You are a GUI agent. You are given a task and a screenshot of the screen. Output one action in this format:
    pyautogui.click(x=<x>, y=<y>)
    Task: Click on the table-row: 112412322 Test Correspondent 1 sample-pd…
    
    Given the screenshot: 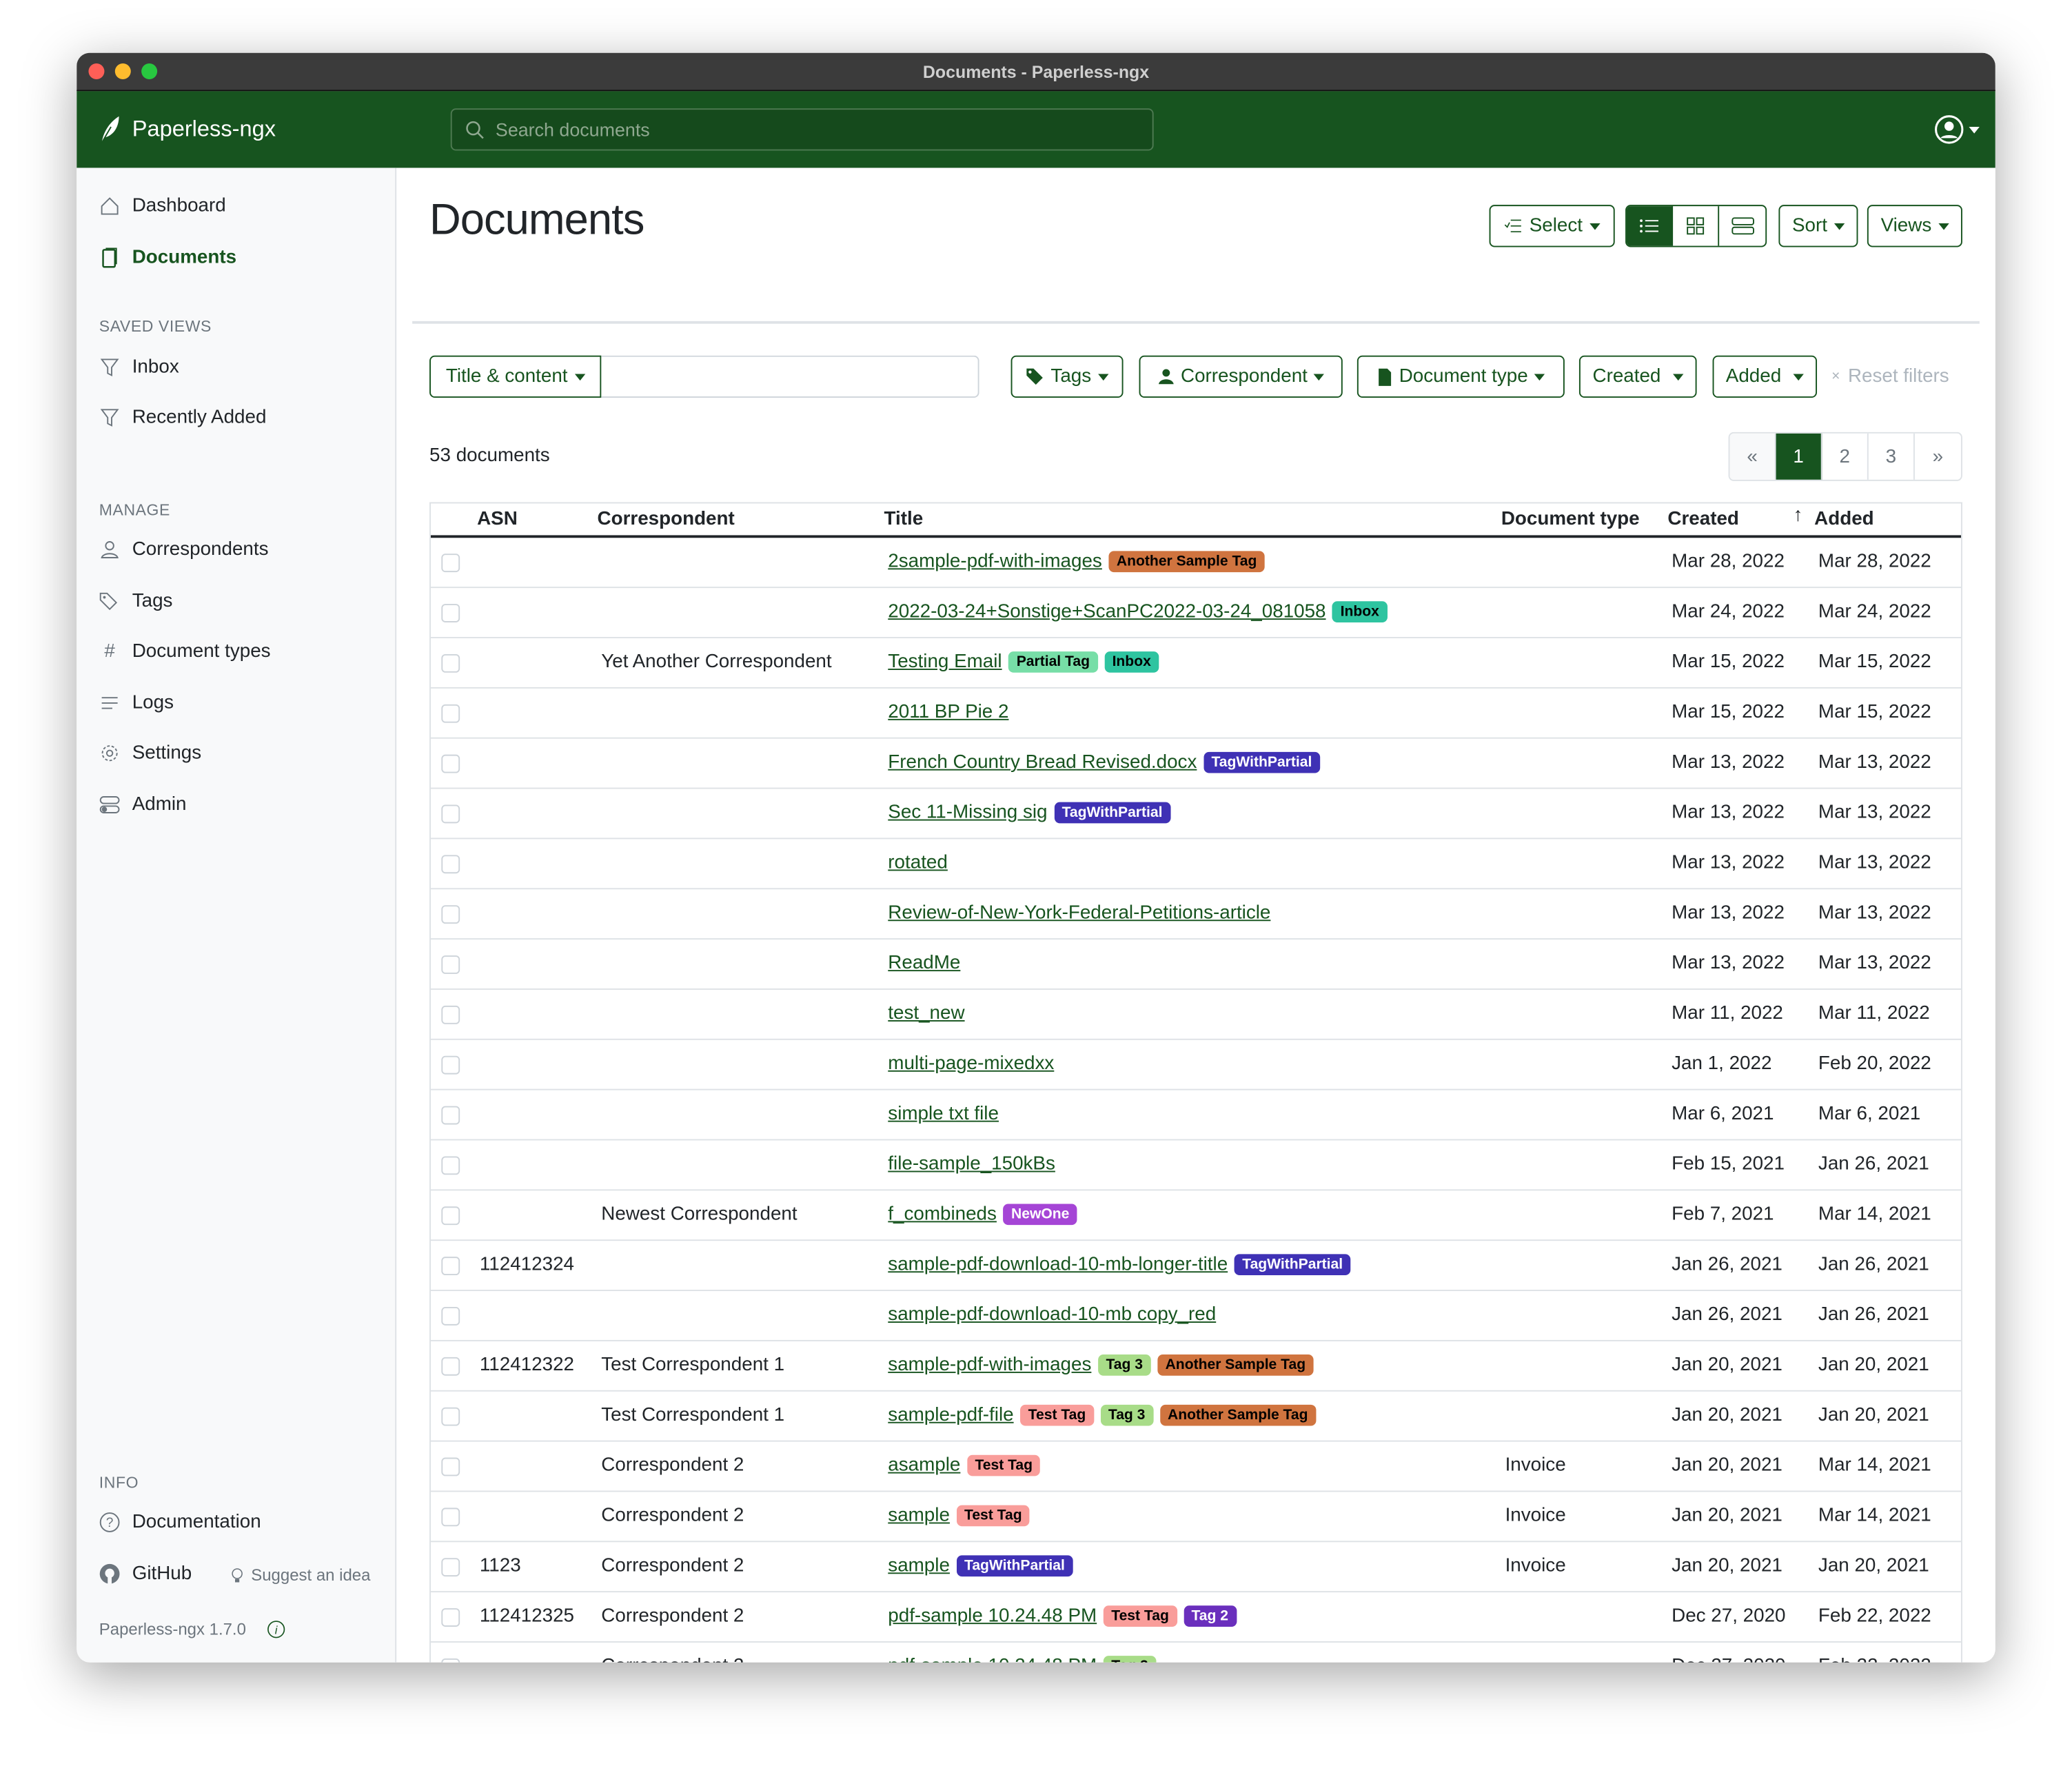 What is the action you would take?
    pyautogui.click(x=1195, y=1366)
    